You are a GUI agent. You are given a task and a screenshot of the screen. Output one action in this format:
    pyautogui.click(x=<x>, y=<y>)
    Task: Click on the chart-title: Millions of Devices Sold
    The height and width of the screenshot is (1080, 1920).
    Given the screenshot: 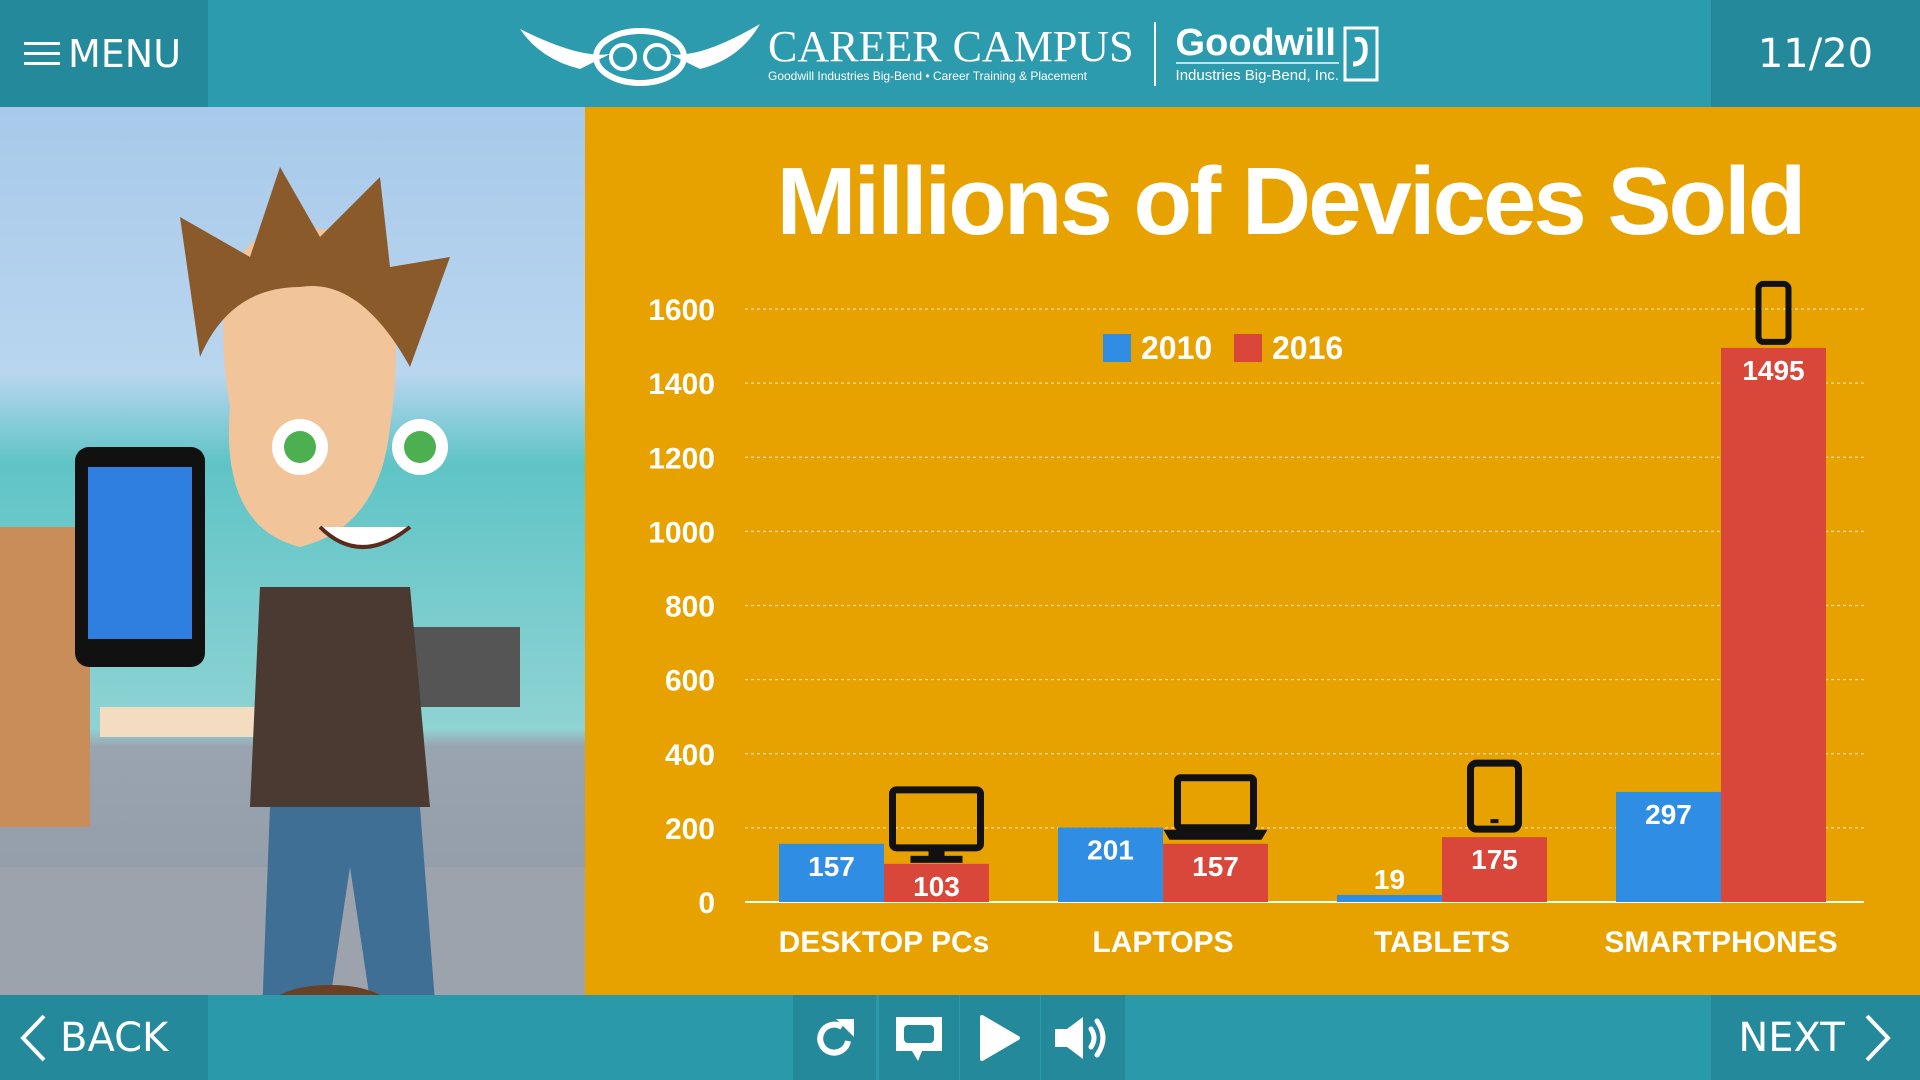 What is the action you would take?
    pyautogui.click(x=1291, y=201)
    